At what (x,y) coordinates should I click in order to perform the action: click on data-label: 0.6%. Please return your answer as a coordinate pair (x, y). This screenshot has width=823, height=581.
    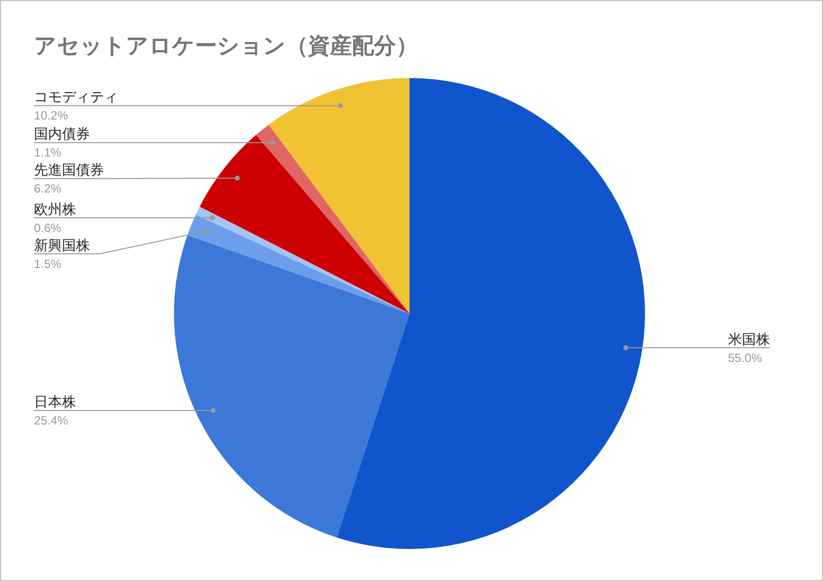
    Looking at the image, I should click on (48, 227).